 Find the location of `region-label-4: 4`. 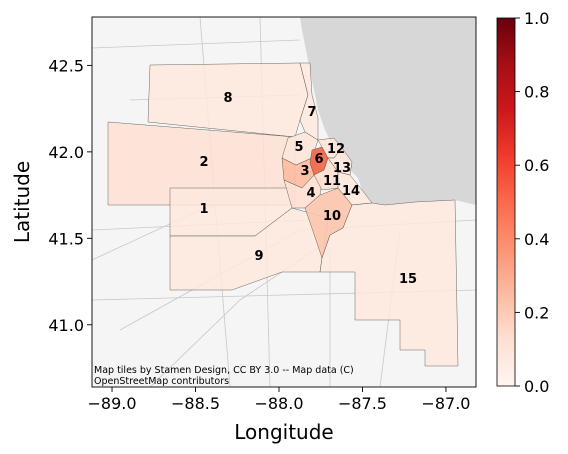

region-label-4: 4 is located at coordinates (310, 193).